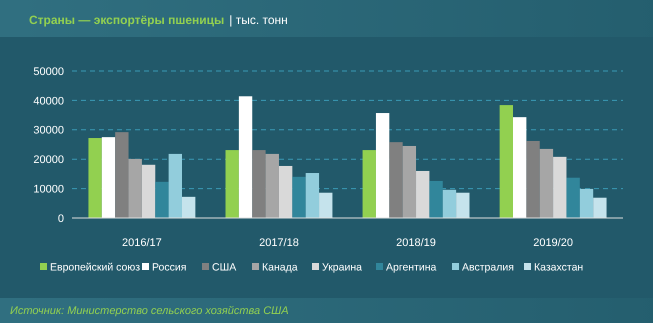 This screenshot has height=323, width=653. Describe the element at coordinates (169, 268) in the screenshot. I see `legend-label: Россия` at that location.